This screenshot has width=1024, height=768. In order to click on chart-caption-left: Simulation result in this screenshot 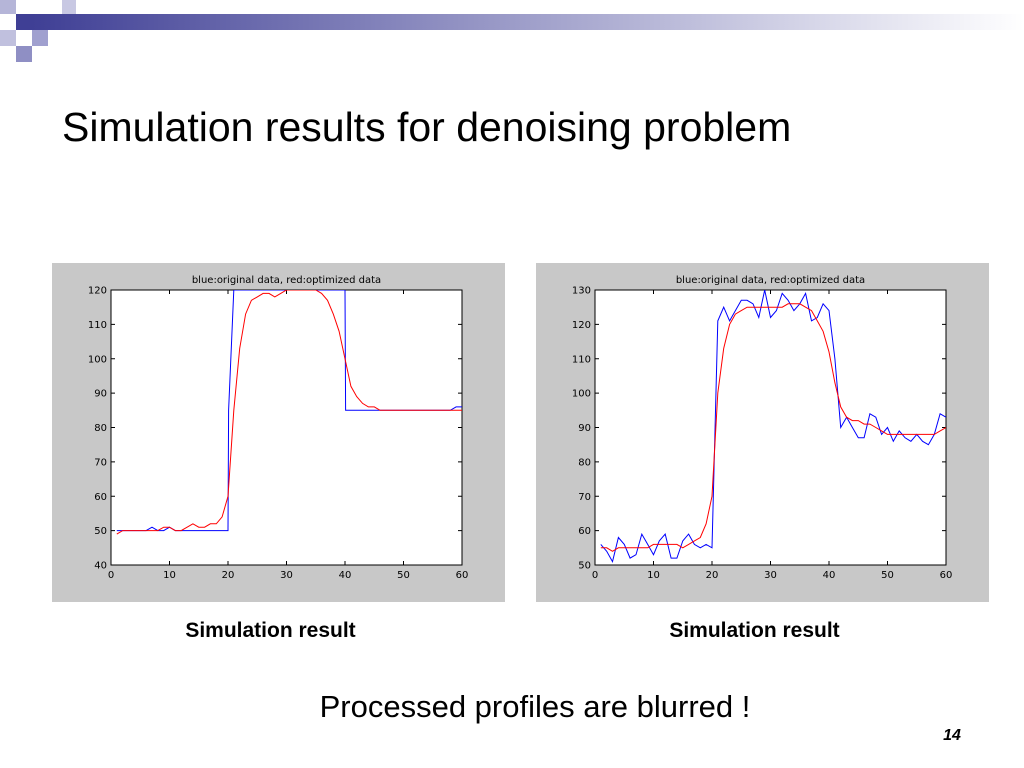, I will do `click(270, 630)`.